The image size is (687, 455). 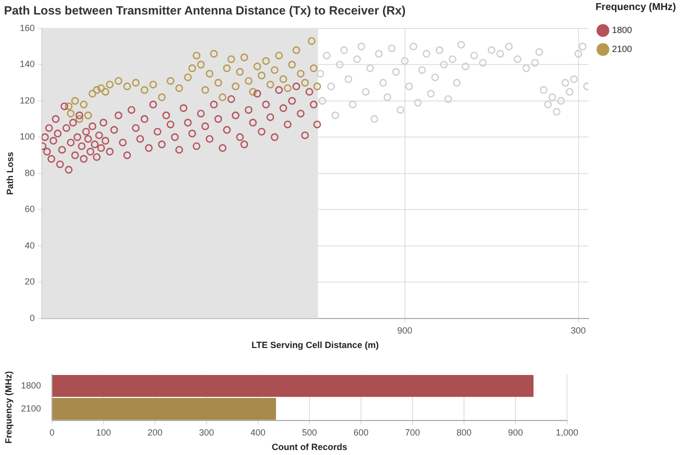 What do you see at coordinates (310, 447) in the screenshot?
I see `x-axis-title: Count of Records` at bounding box center [310, 447].